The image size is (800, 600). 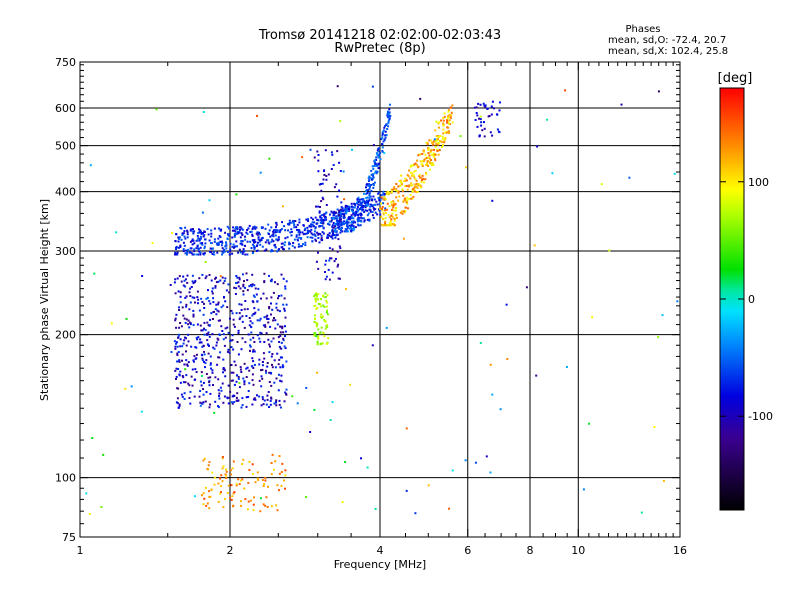 I want to click on colorbar-tick-label: -100, so click(x=760, y=416).